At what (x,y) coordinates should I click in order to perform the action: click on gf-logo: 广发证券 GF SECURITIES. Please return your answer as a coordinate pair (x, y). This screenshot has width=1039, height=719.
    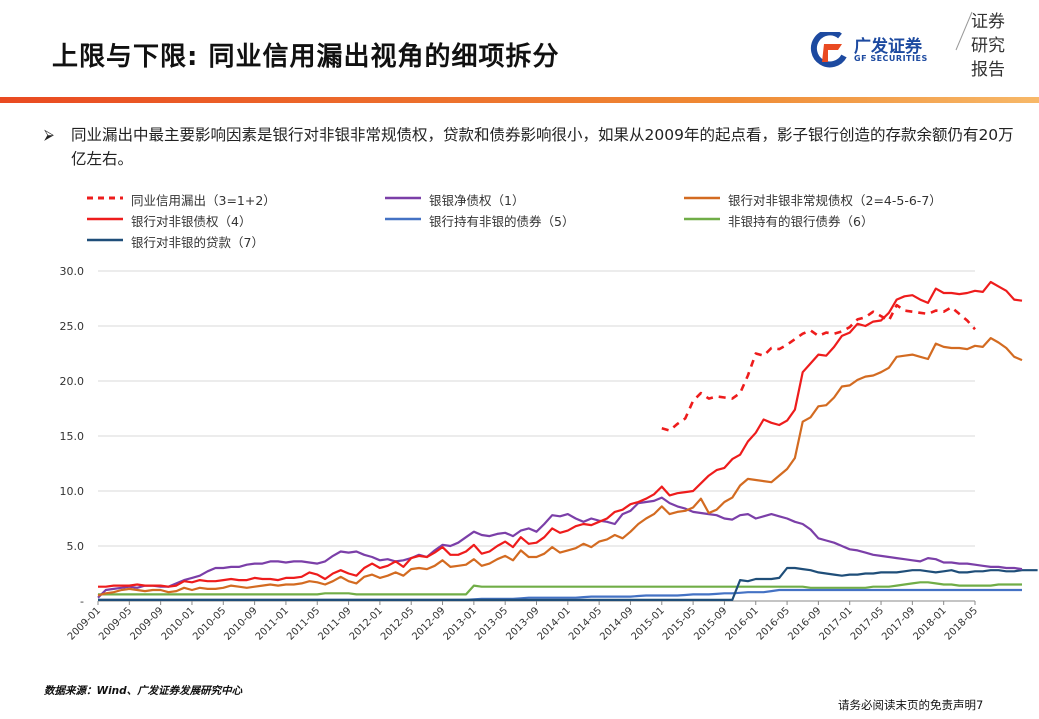
    Looking at the image, I should click on (875, 50).